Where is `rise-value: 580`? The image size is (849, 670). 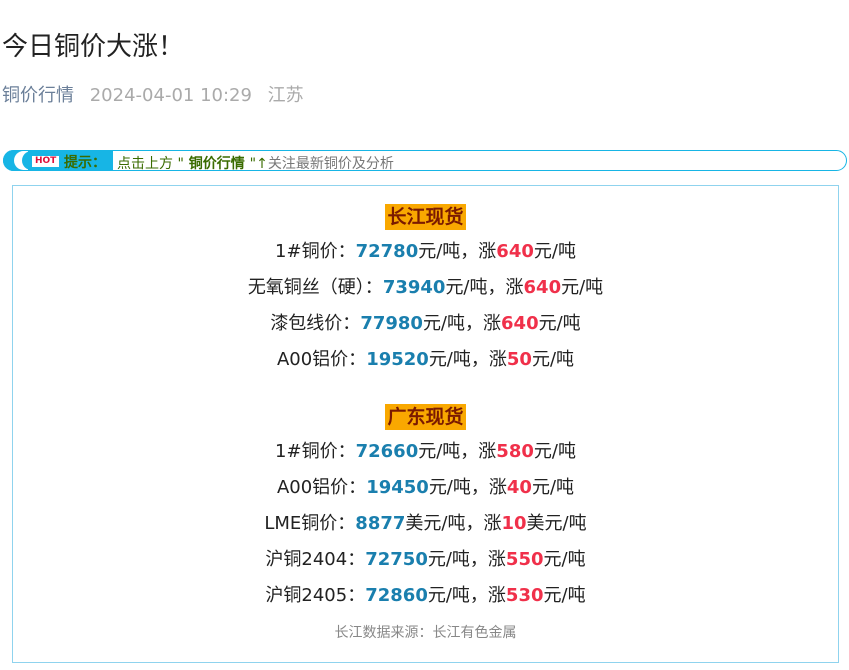
rise-value: 580 is located at coordinates (515, 451).